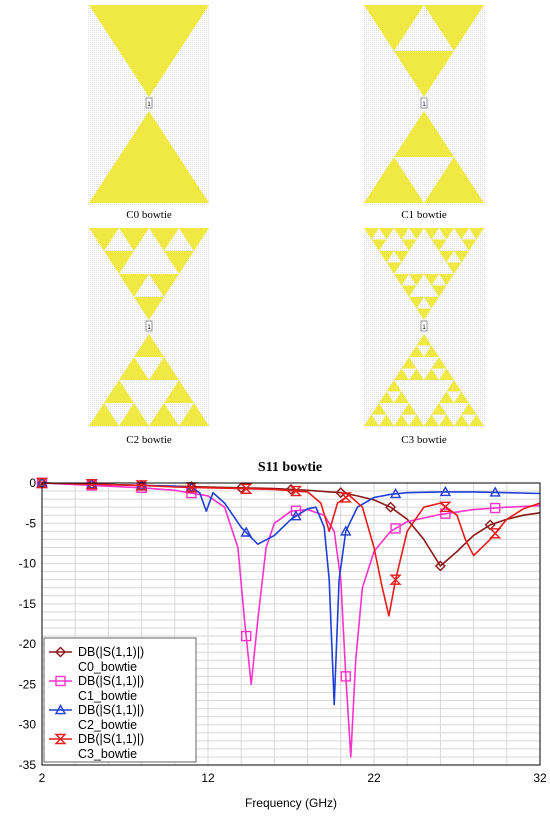 The width and height of the screenshot is (550, 816). Describe the element at coordinates (28, 624) in the screenshot. I see `y-tick-labels: 0 -5 -10 -15 -20 -25 -30 -35` at that location.